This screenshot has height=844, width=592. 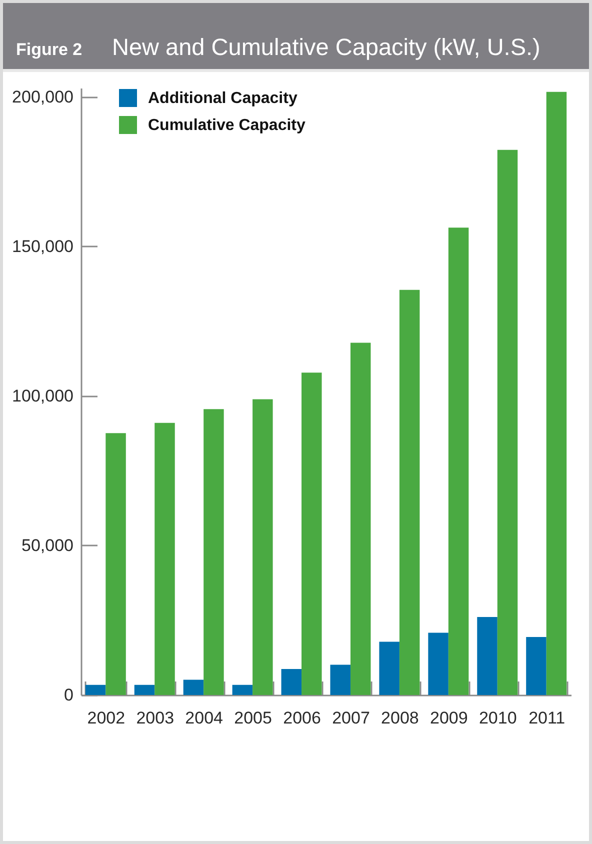 I want to click on y-tick-label: 0, so click(x=69, y=695).